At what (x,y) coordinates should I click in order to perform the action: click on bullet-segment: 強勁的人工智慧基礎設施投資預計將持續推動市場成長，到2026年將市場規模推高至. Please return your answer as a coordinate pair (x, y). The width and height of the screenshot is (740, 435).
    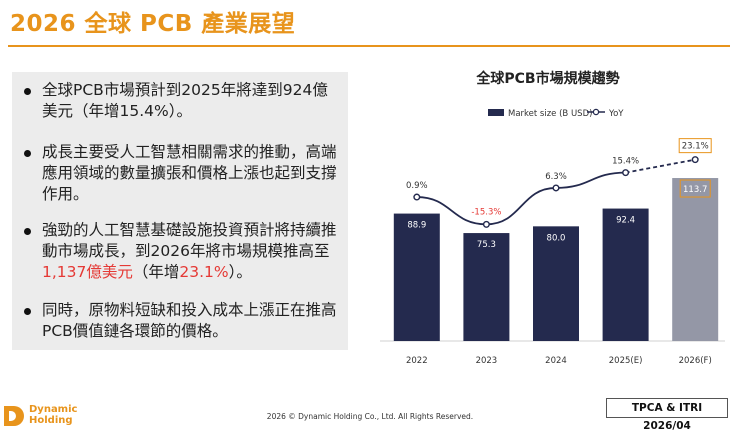
    Looking at the image, I should click on (189, 240).